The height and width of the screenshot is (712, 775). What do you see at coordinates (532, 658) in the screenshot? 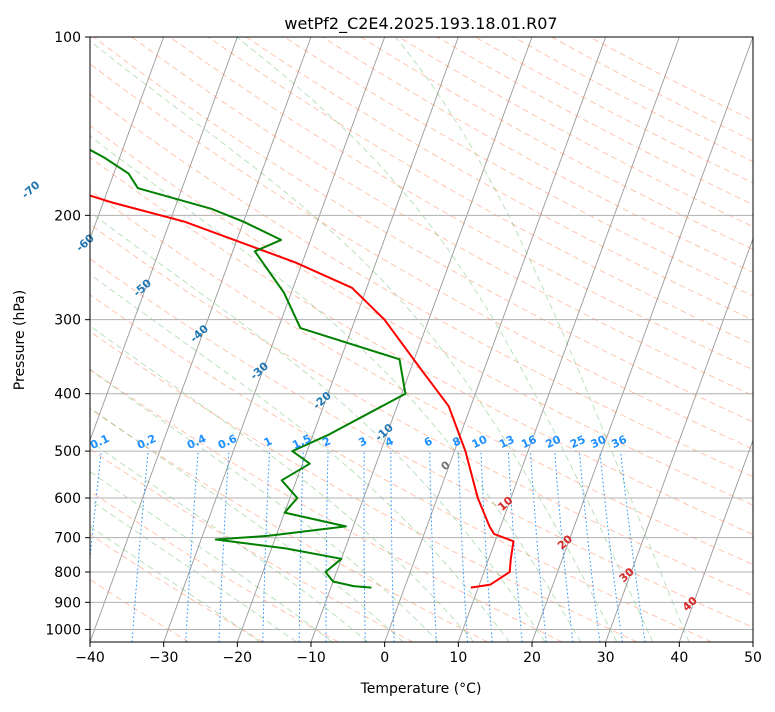
I see `x-tick-label: 20` at bounding box center [532, 658].